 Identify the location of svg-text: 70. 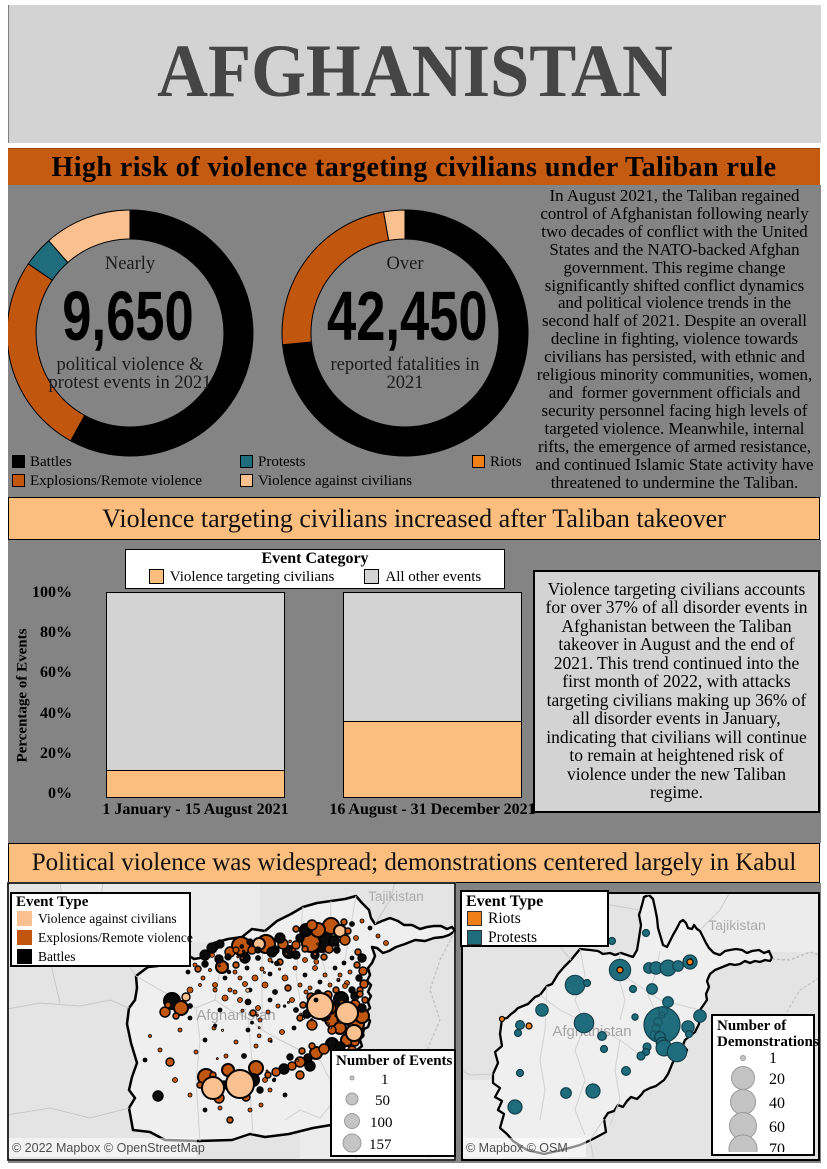
(777, 1146).